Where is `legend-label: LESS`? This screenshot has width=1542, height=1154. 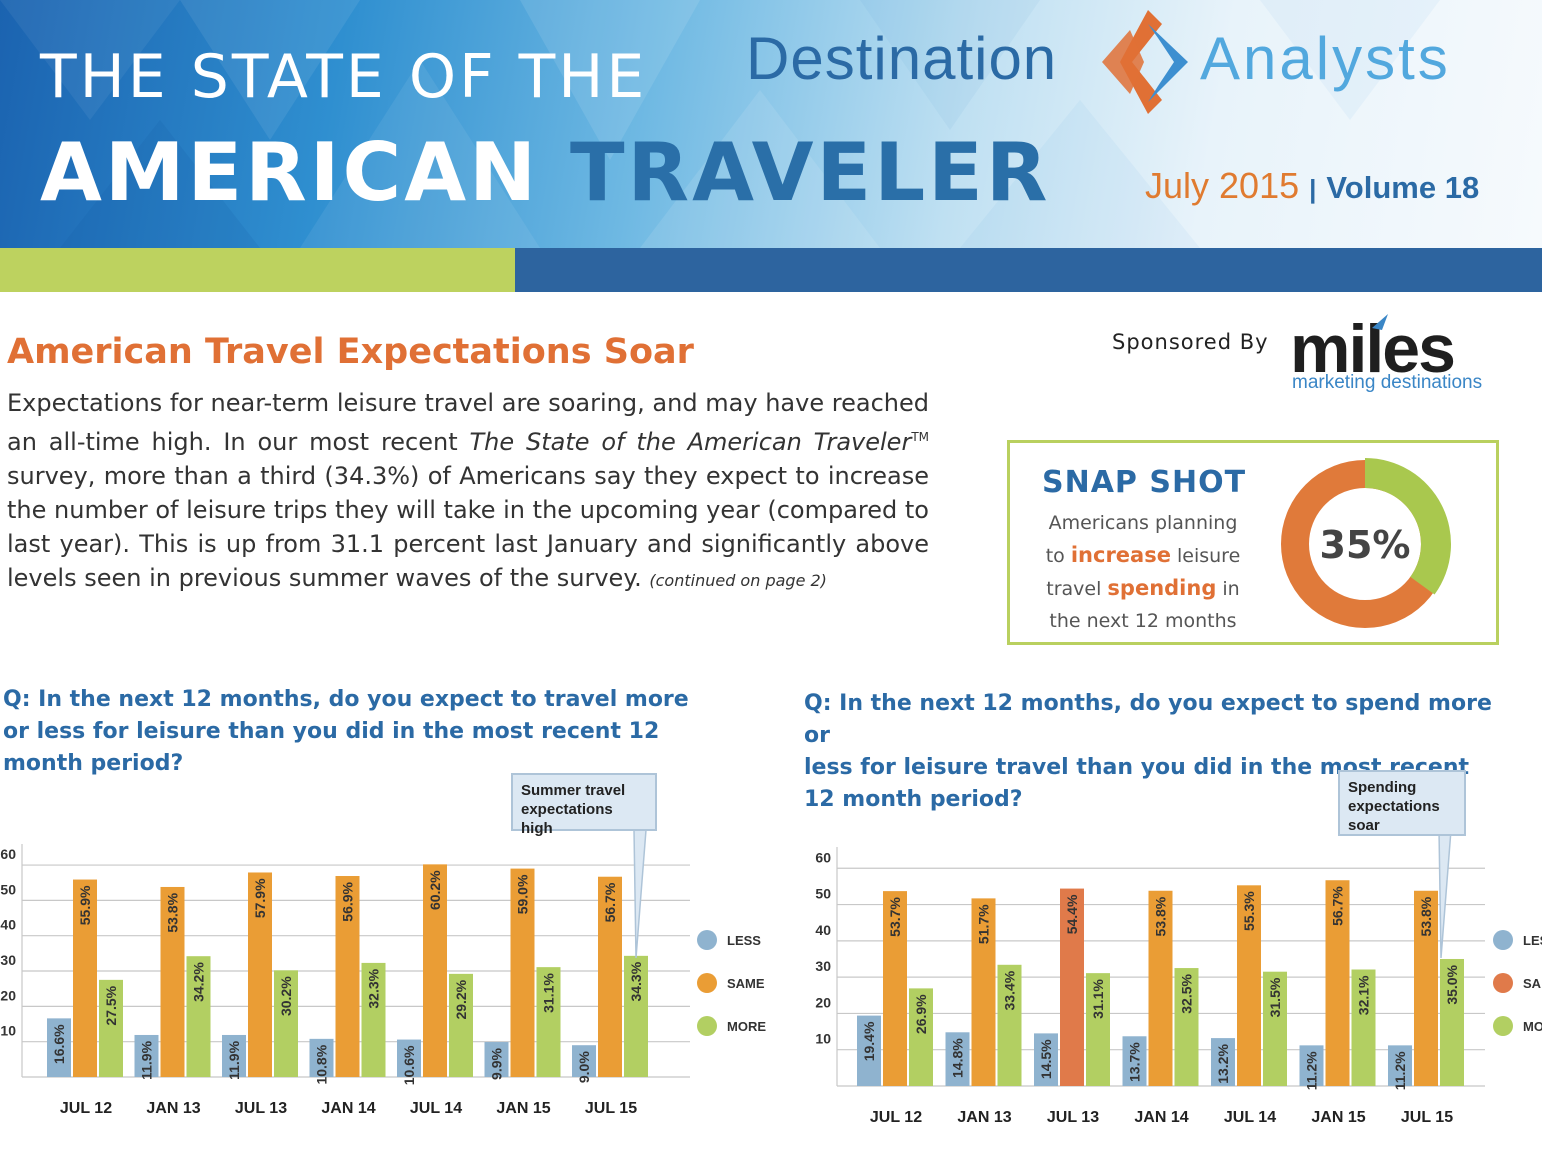 legend-label: LESS is located at coordinates (744, 940).